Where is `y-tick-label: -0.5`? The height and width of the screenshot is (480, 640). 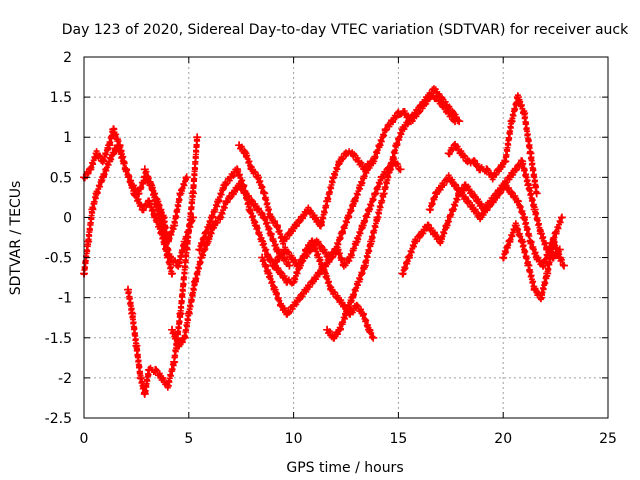
y-tick-label: -0.5 is located at coordinates (58, 259).